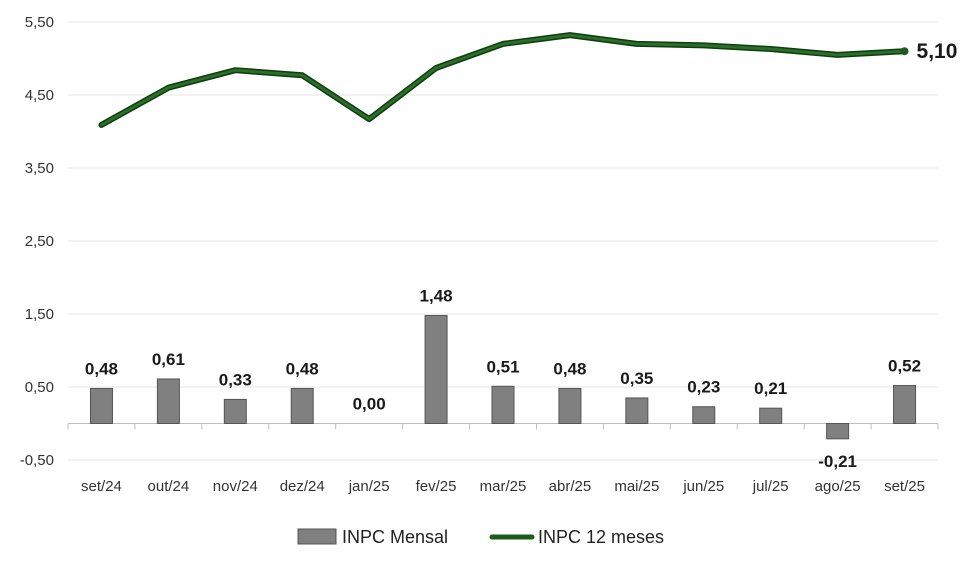 The image size is (970, 561). I want to click on line-end-point, so click(904, 51).